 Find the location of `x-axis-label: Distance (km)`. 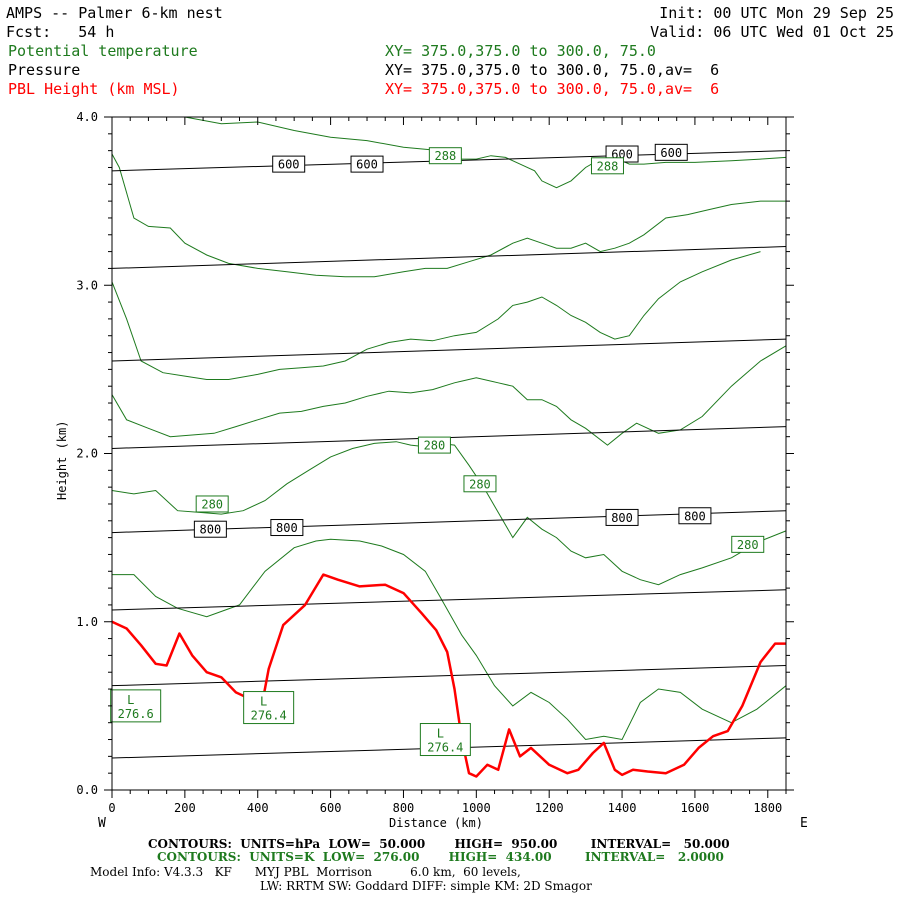

x-axis-label: Distance (km) is located at coordinates (436, 823).